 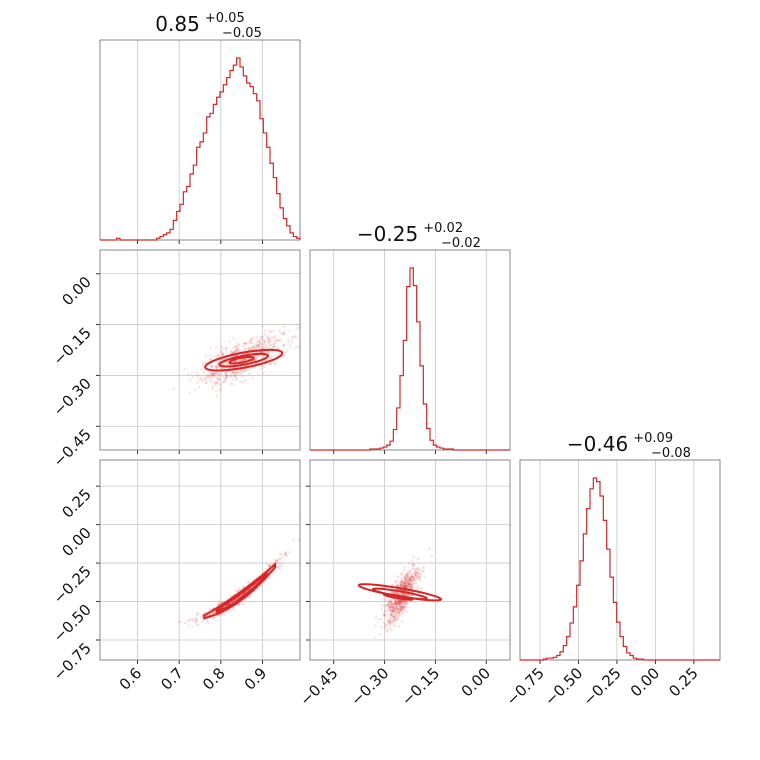 What do you see at coordinates (563, 686) in the screenshot?
I see `x-tick-label-1: −0.50` at bounding box center [563, 686].